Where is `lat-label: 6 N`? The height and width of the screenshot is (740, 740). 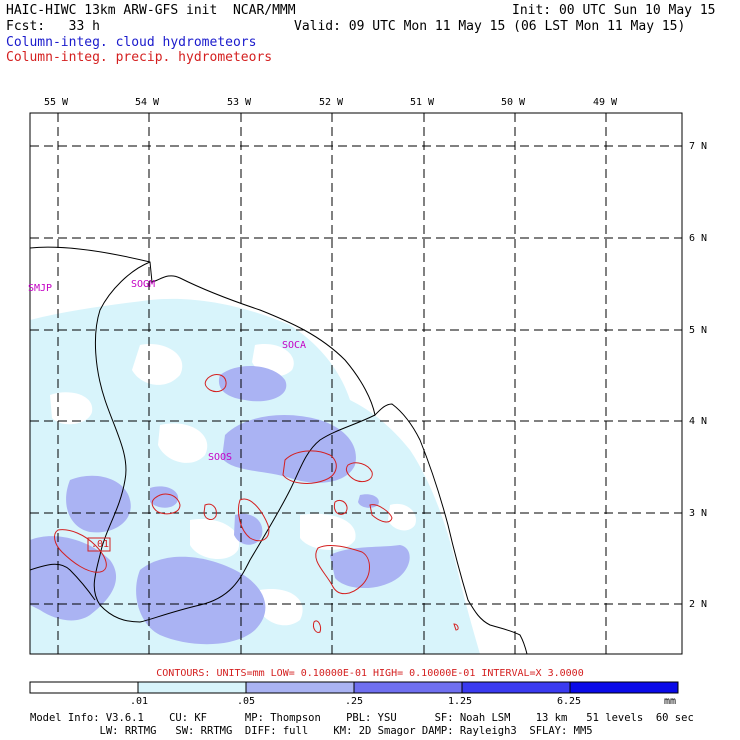 lat-label: 6 N is located at coordinates (698, 238).